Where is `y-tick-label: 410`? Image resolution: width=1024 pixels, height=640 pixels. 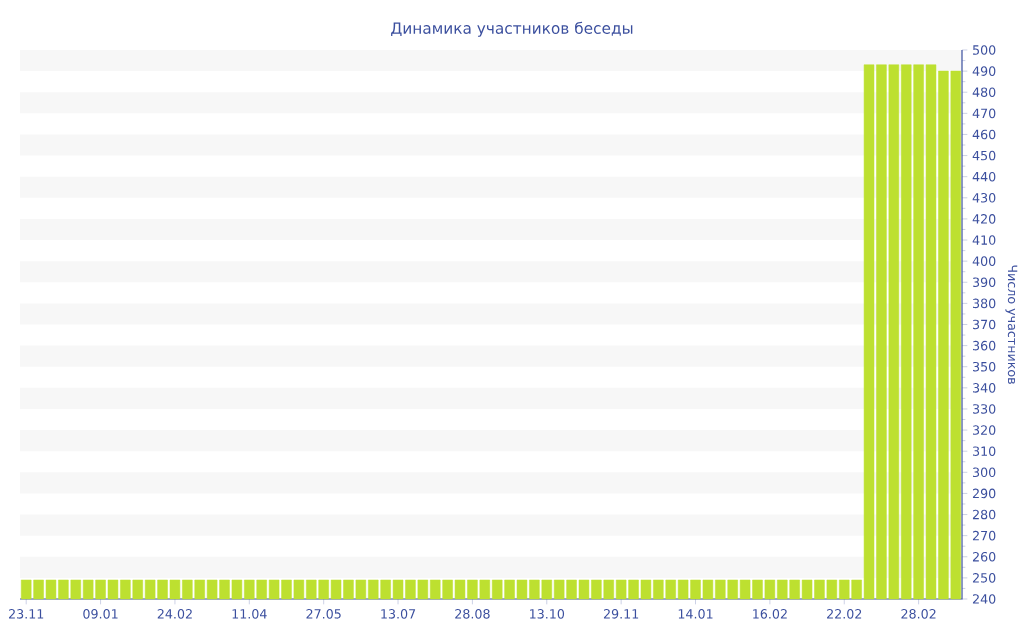
y-tick-label: 410 is located at coordinates (984, 240).